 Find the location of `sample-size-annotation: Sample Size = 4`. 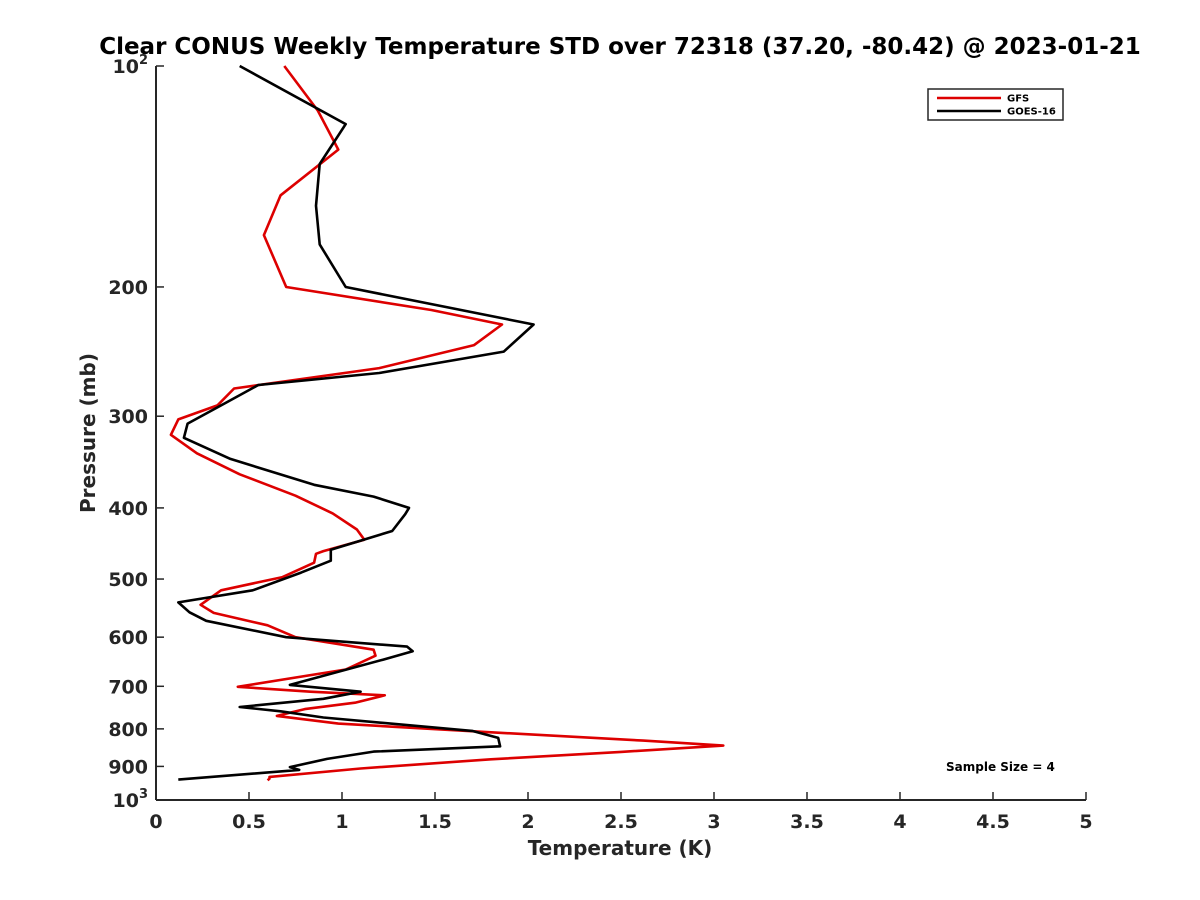

sample-size-annotation: Sample Size = 4 is located at coordinates (1000, 767).